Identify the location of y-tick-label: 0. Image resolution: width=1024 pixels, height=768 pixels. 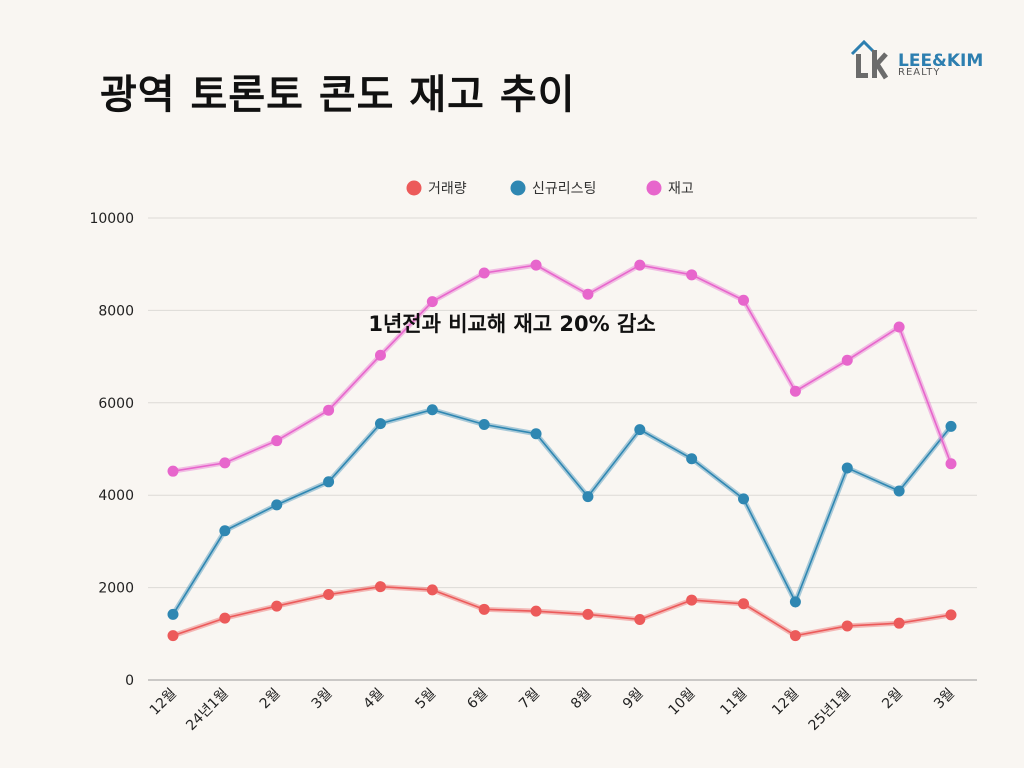
(129, 681).